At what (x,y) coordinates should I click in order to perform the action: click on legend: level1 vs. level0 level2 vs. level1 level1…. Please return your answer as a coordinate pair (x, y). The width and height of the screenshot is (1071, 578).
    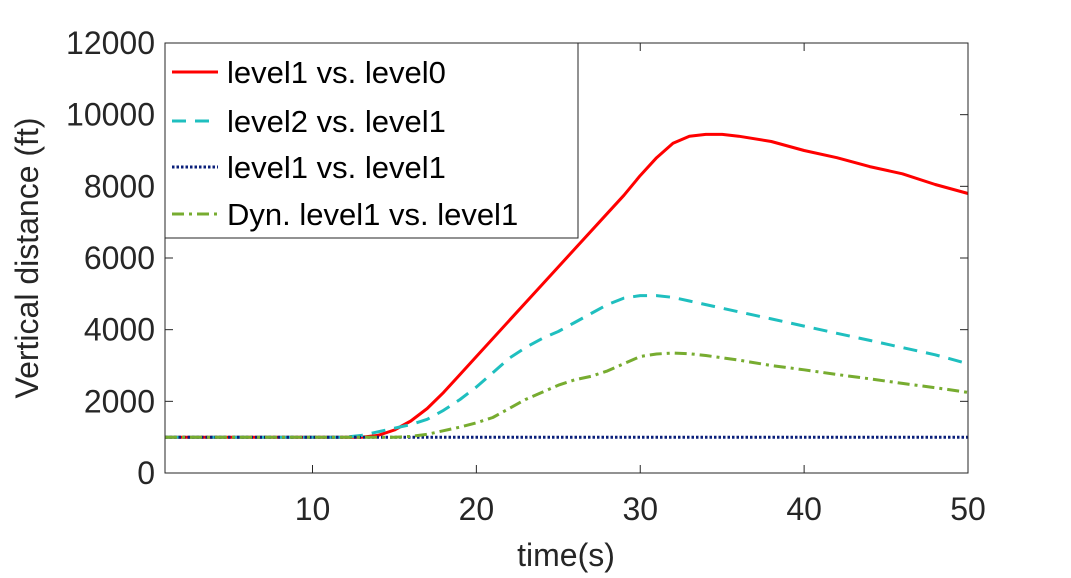
    Looking at the image, I should click on (371, 140).